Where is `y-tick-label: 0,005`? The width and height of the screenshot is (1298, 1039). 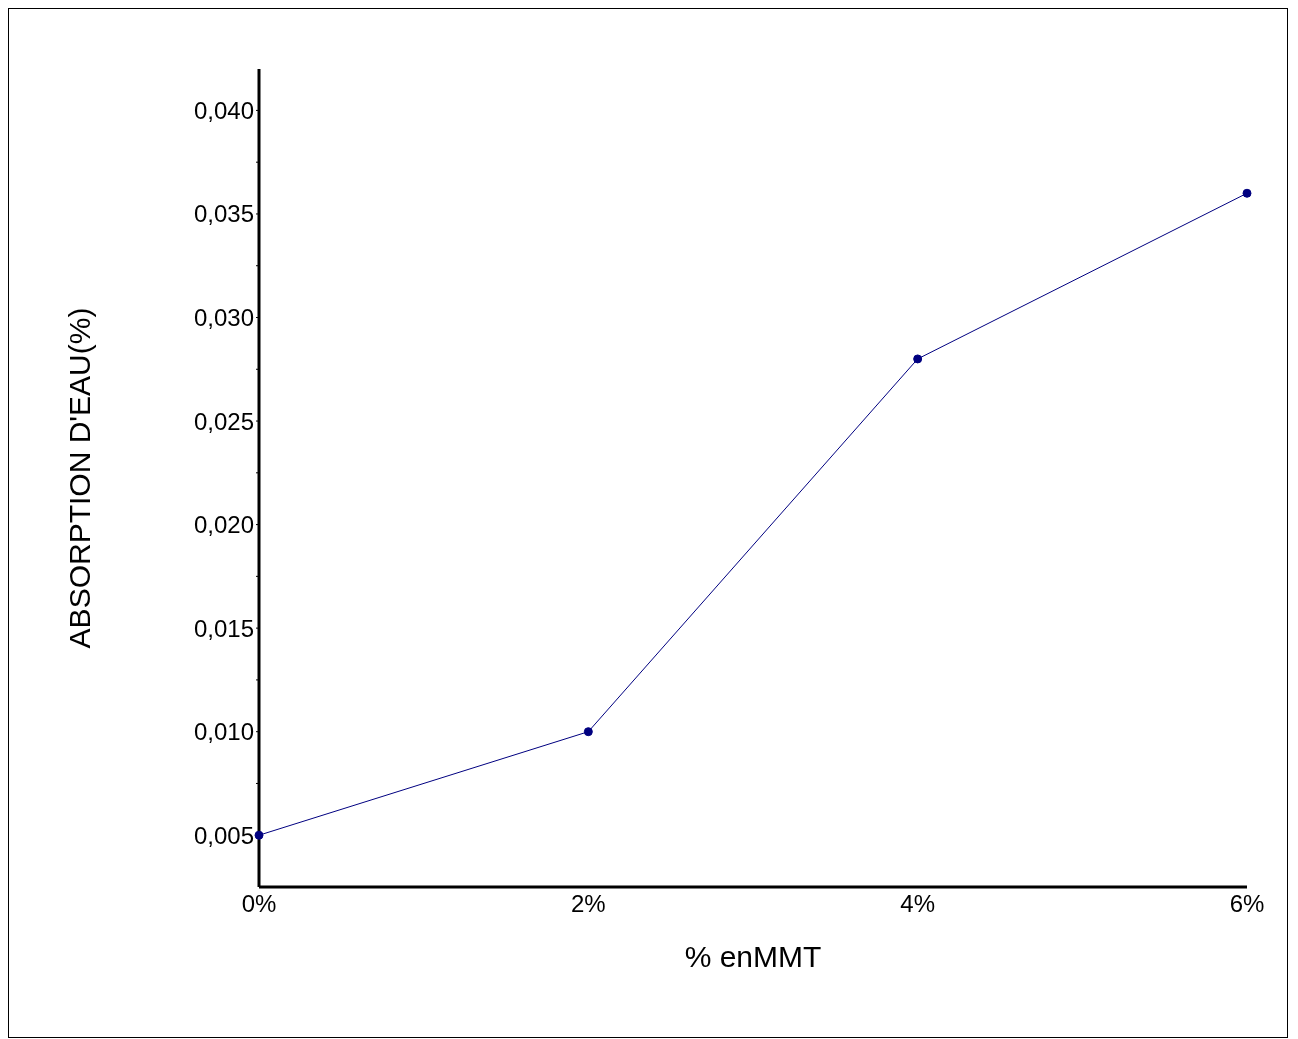 y-tick-label: 0,005 is located at coordinates (223, 835).